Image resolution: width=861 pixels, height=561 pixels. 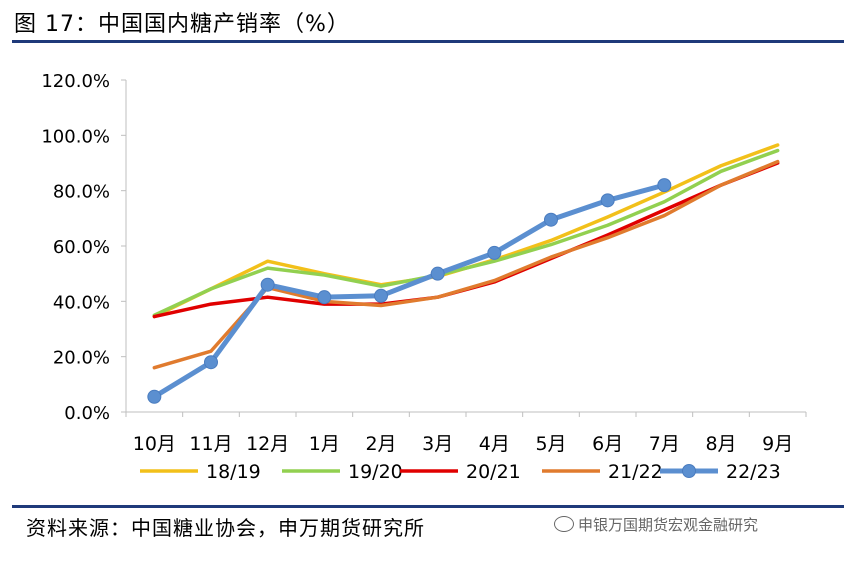 I want to click on x-tick-label: 5月, so click(x=550, y=444).